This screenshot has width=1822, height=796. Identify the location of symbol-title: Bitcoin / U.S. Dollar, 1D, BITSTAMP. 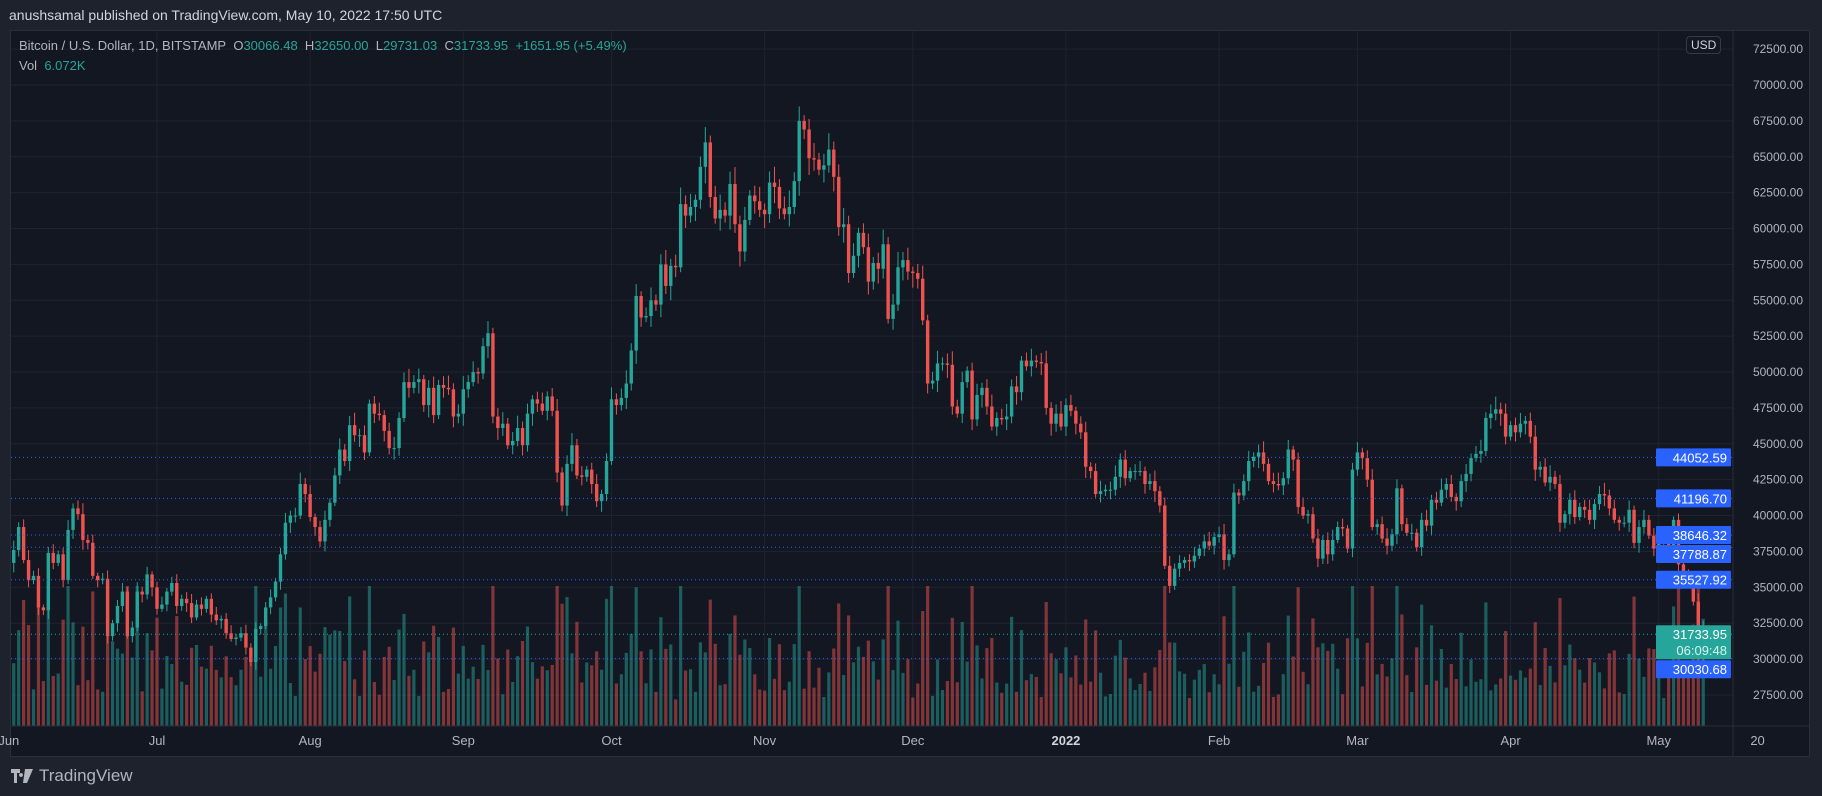
(123, 45).